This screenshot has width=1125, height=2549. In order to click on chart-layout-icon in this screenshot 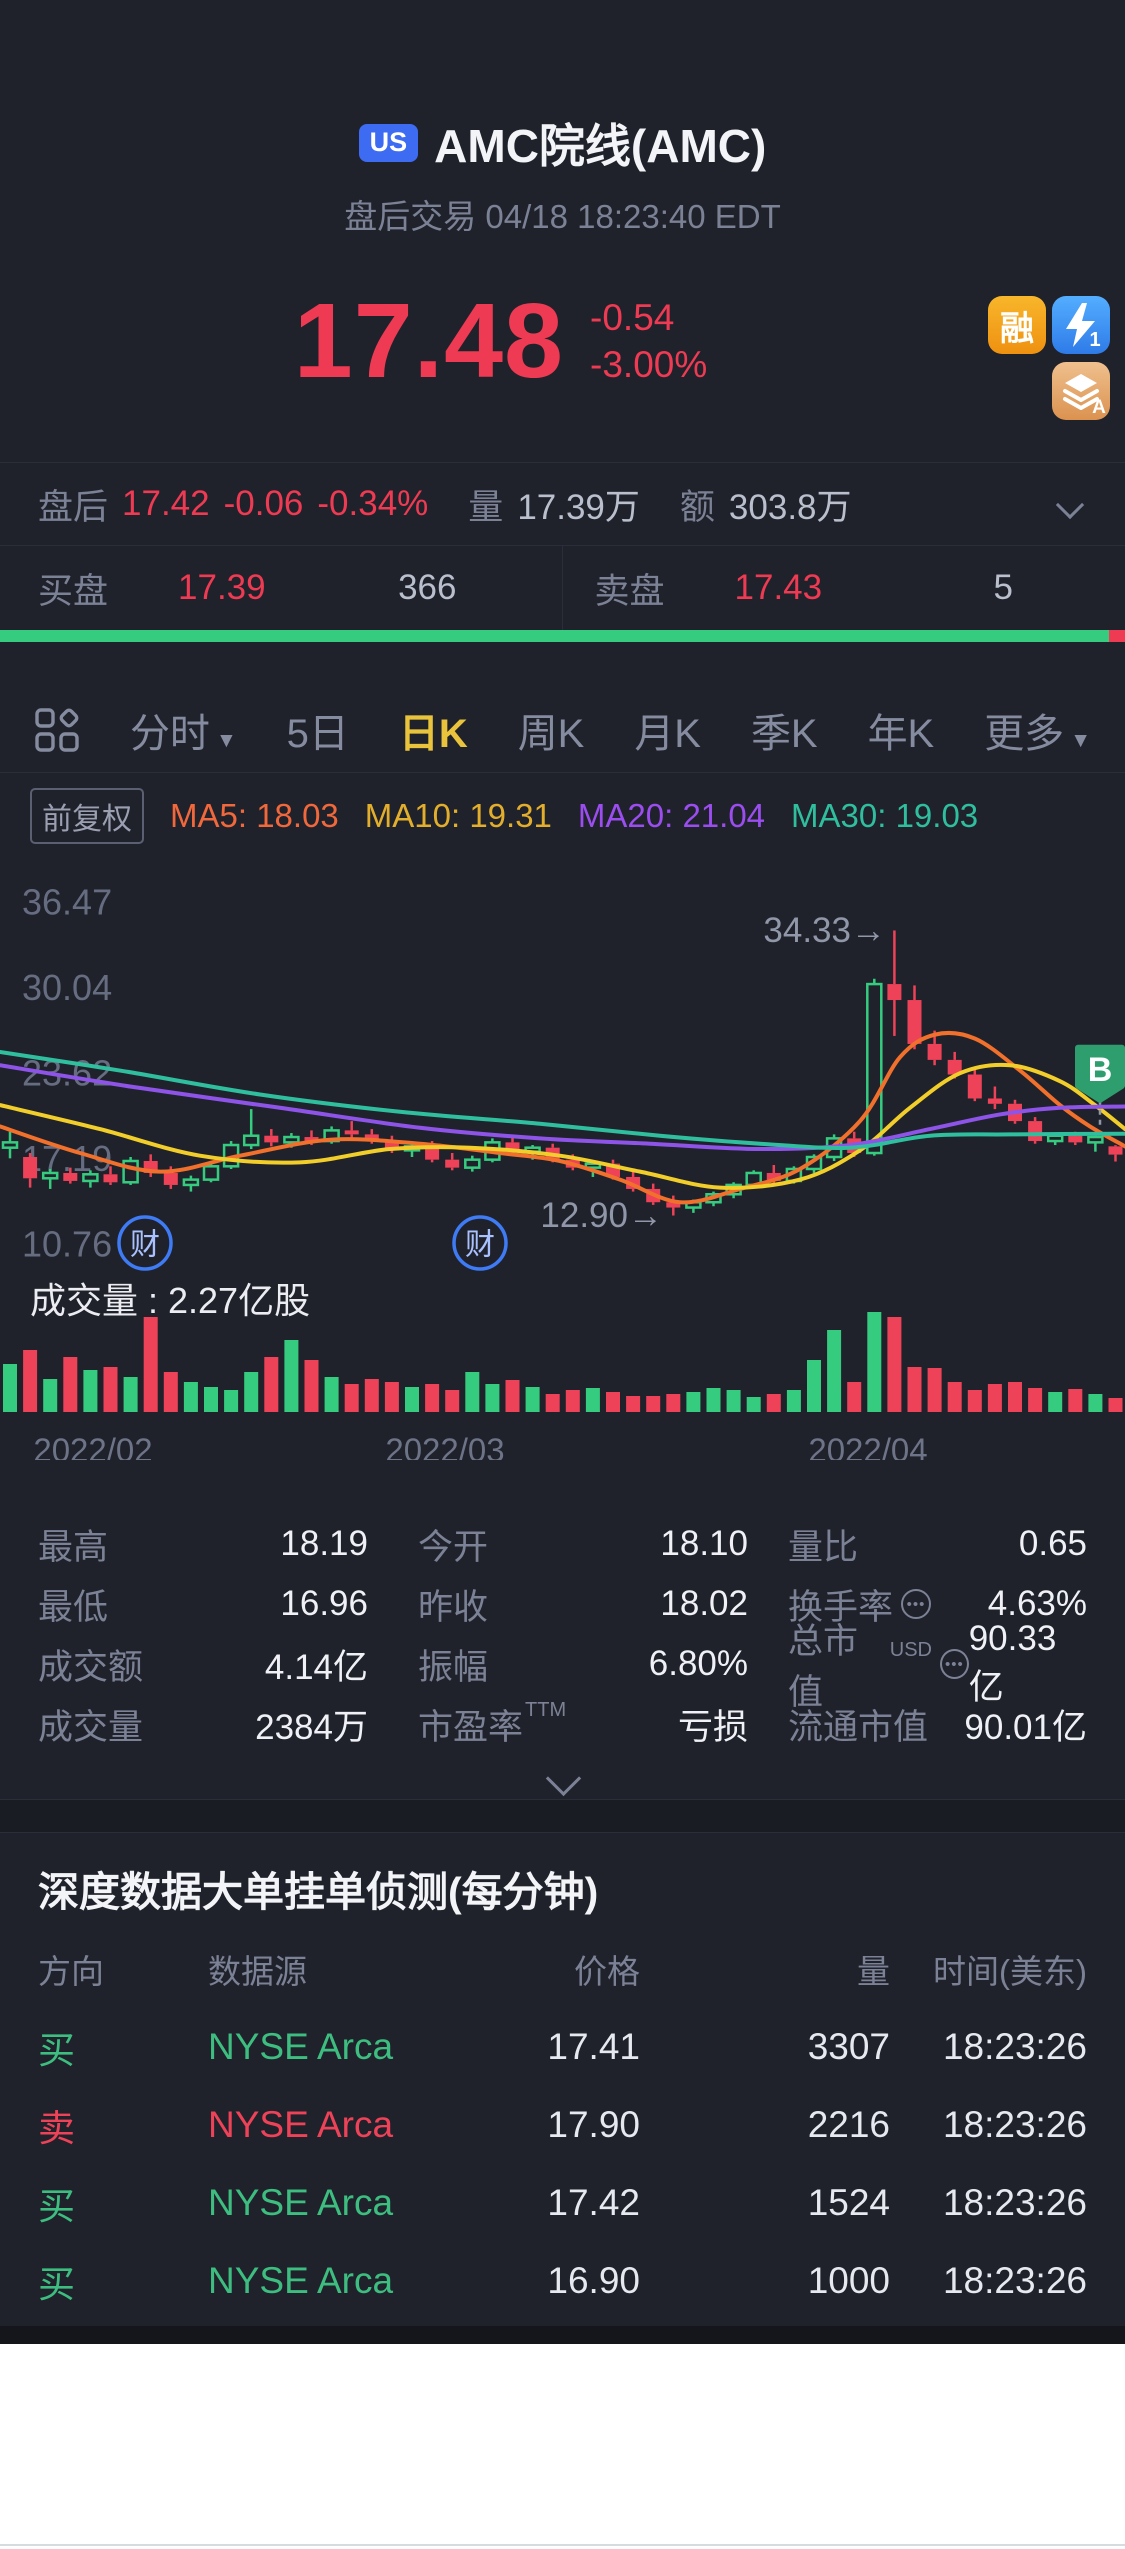, I will do `click(57, 730)`.